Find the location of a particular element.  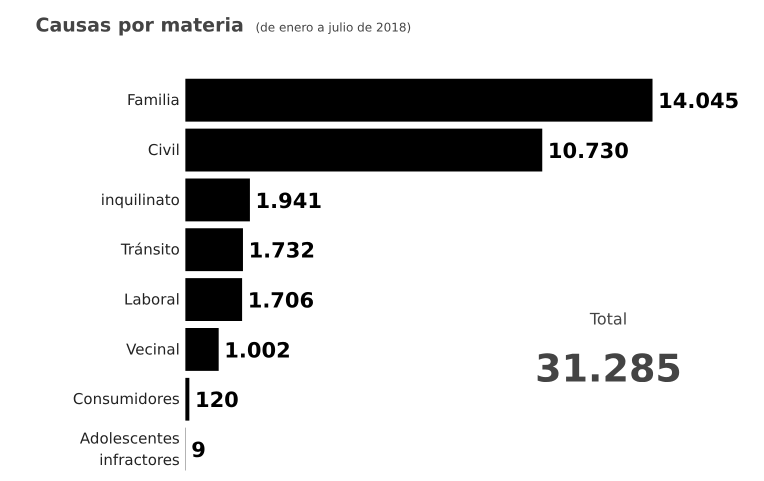

y-tick-label: Tránsito is located at coordinates (150, 249).